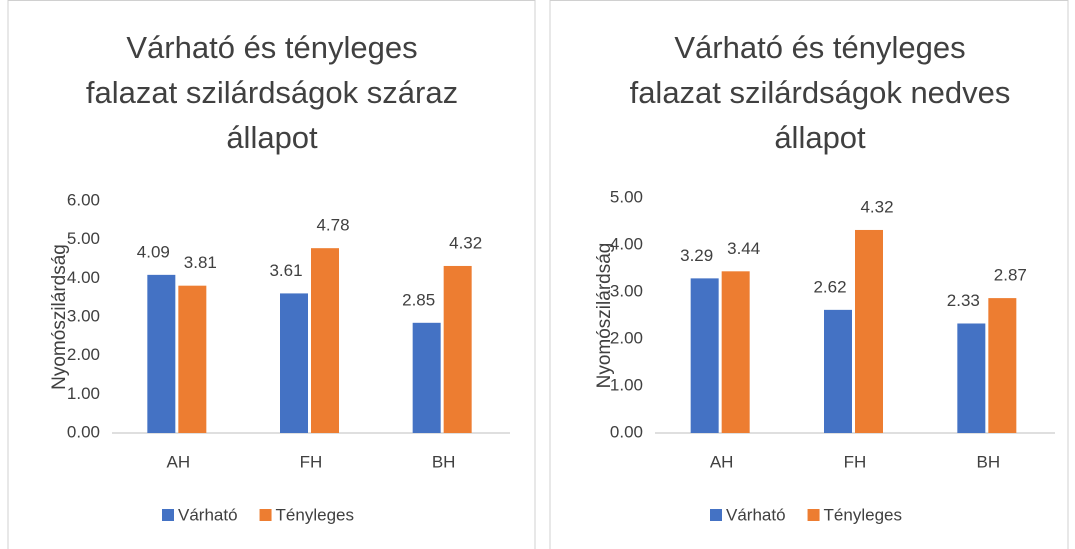 The width and height of the screenshot is (1075, 549). I want to click on data-label: 3.61, so click(285, 270).